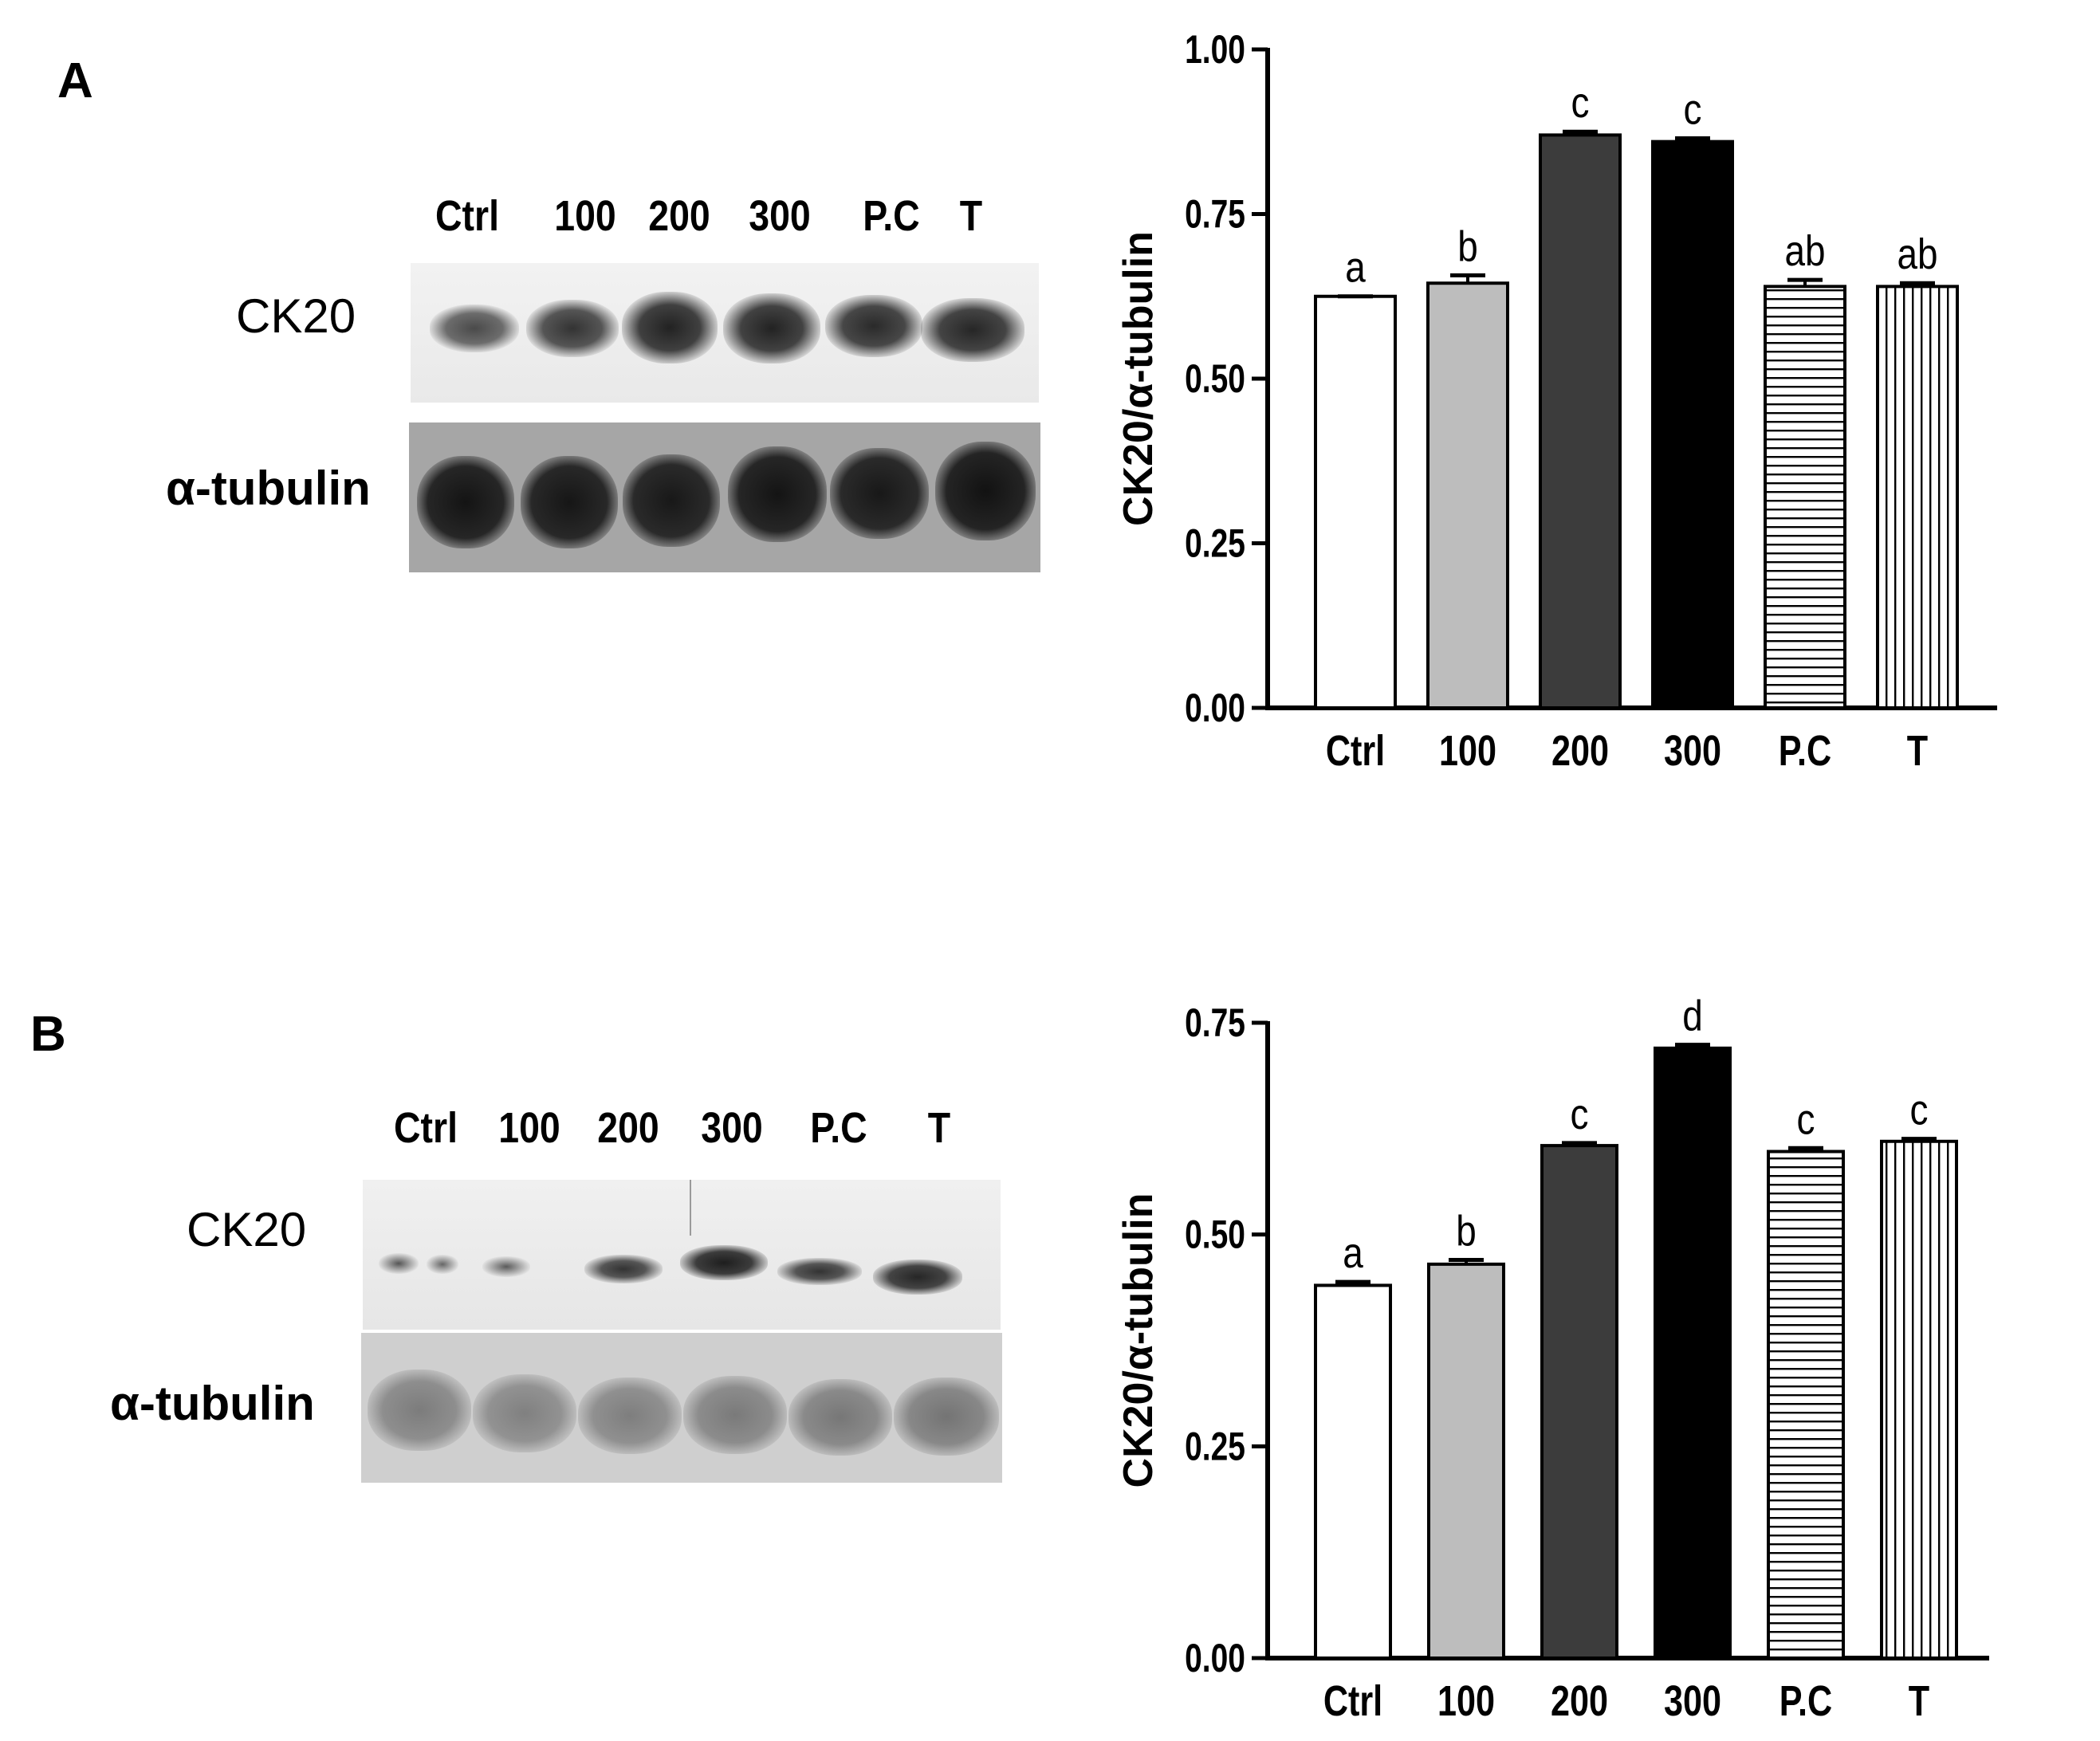 The height and width of the screenshot is (1741, 2100). What do you see at coordinates (75, 80) in the screenshot?
I see `panel-label-a: A` at bounding box center [75, 80].